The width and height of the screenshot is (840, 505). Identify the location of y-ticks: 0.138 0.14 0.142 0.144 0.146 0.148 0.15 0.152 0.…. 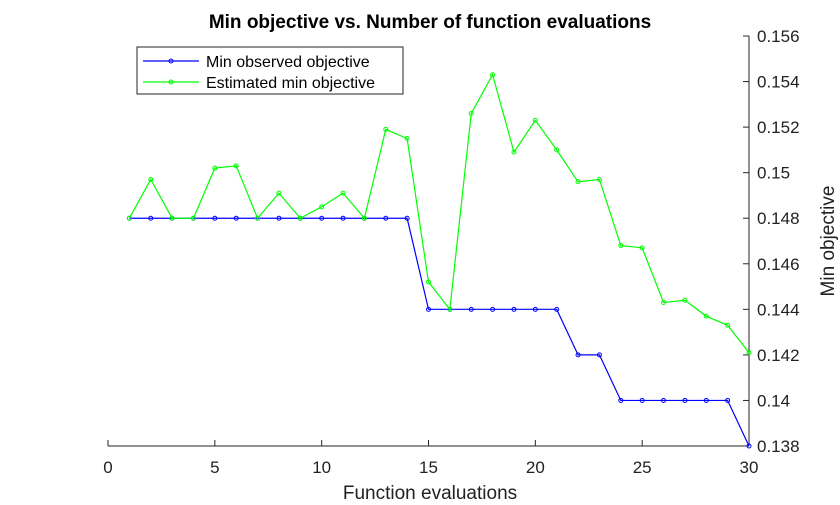
(771, 241).